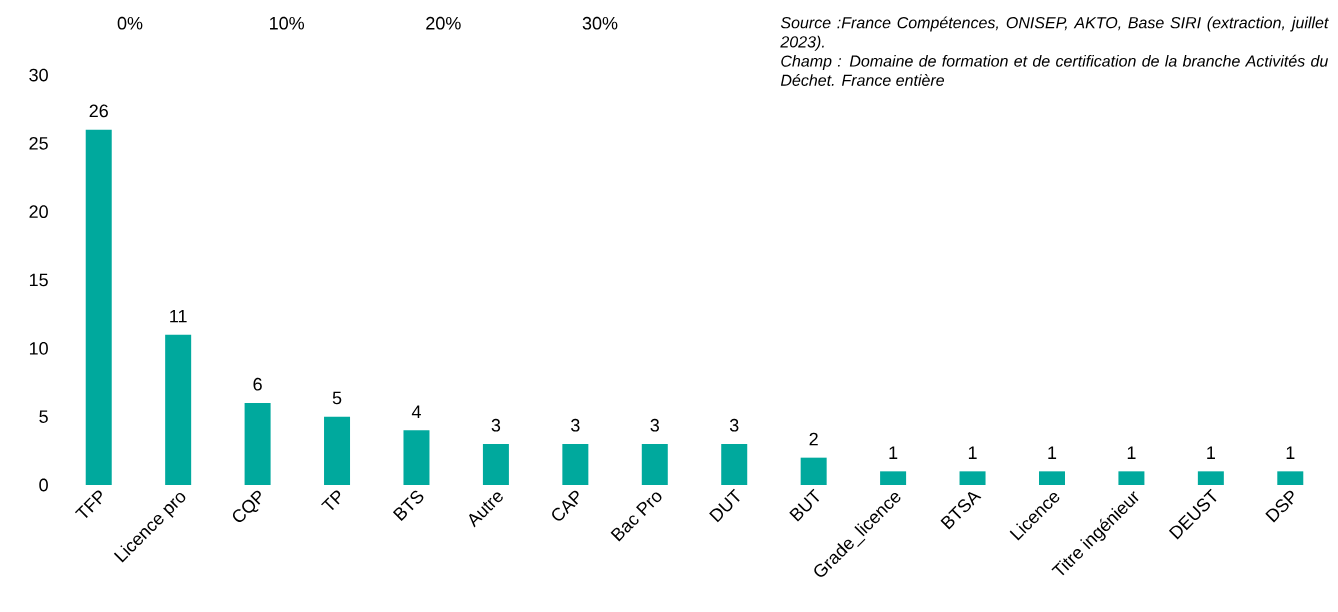 Image resolution: width=1338 pixels, height=612 pixels. What do you see at coordinates (331, 500) in the screenshot?
I see `x-tick-label: TP` at bounding box center [331, 500].